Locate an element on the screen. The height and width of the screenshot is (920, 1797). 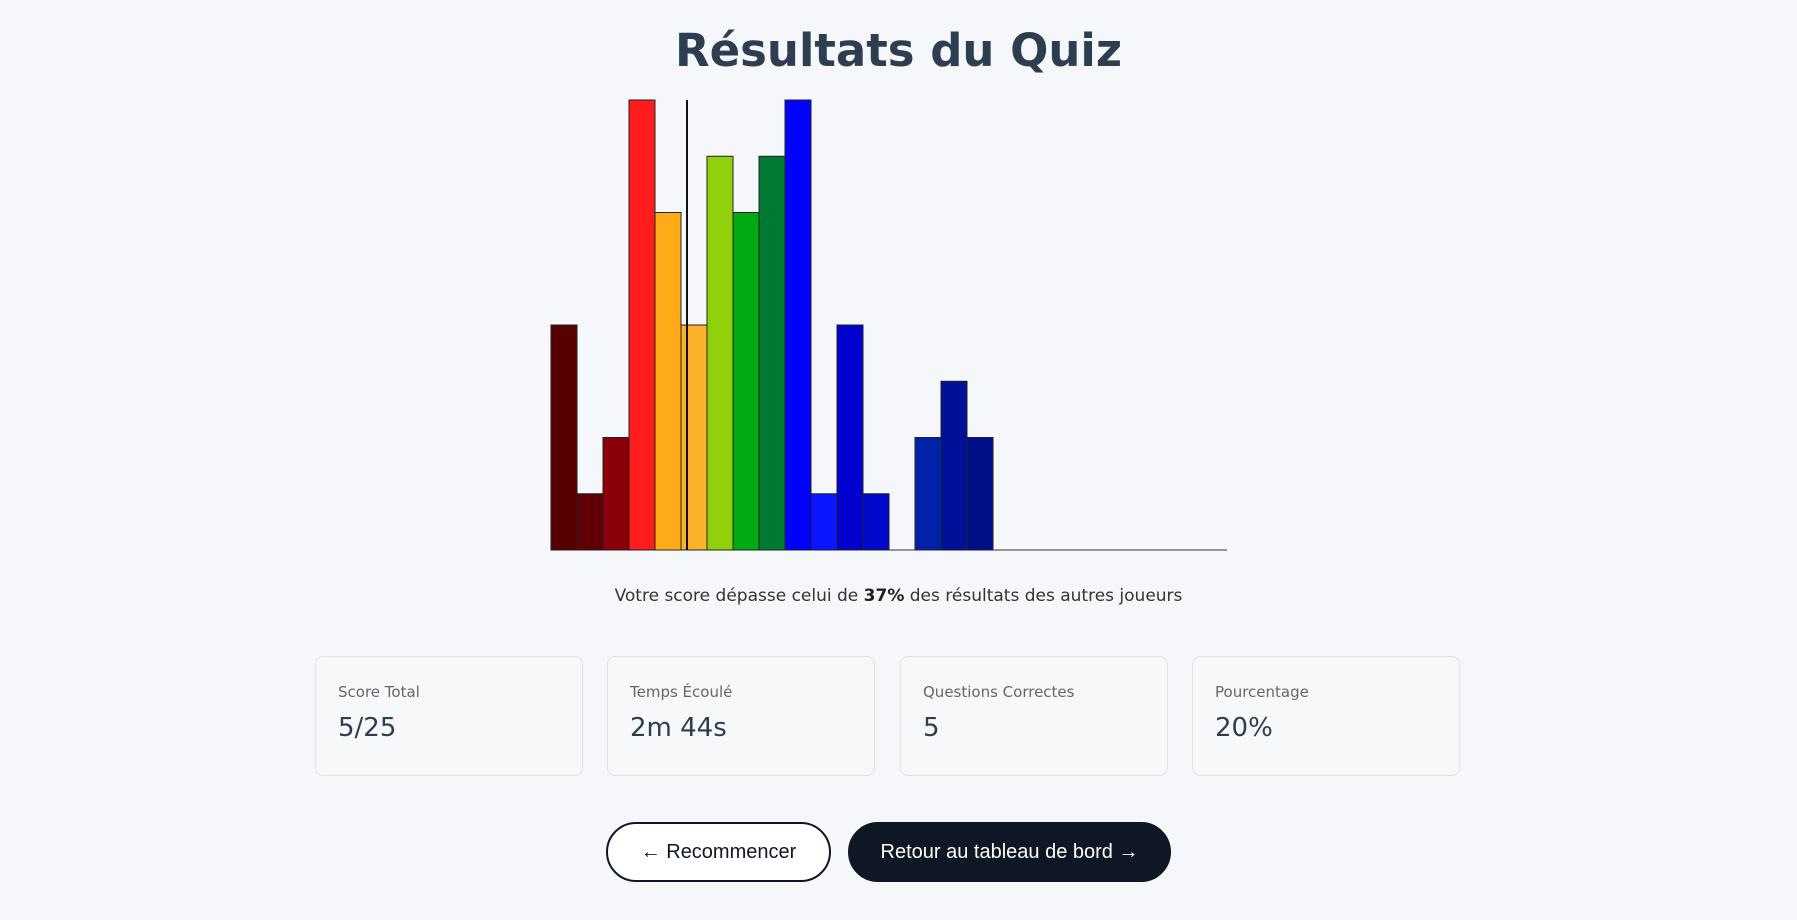
percentile-value: 37% is located at coordinates (884, 596).